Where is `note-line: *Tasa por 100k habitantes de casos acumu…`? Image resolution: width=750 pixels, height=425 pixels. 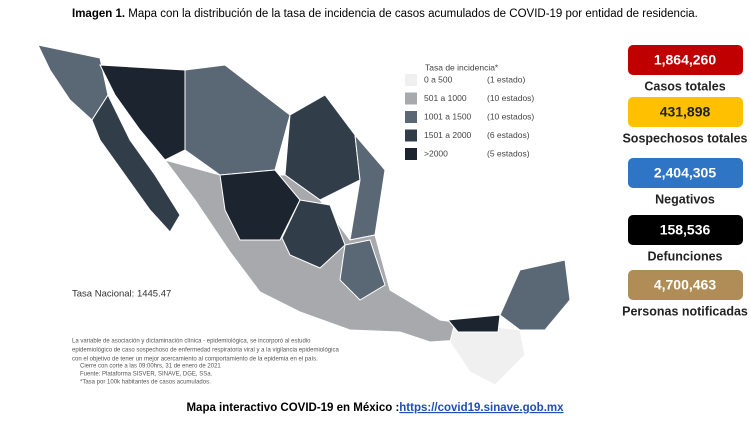
note-line: *Tasa por 100k habitantes de casos acumu… is located at coordinates (145, 383).